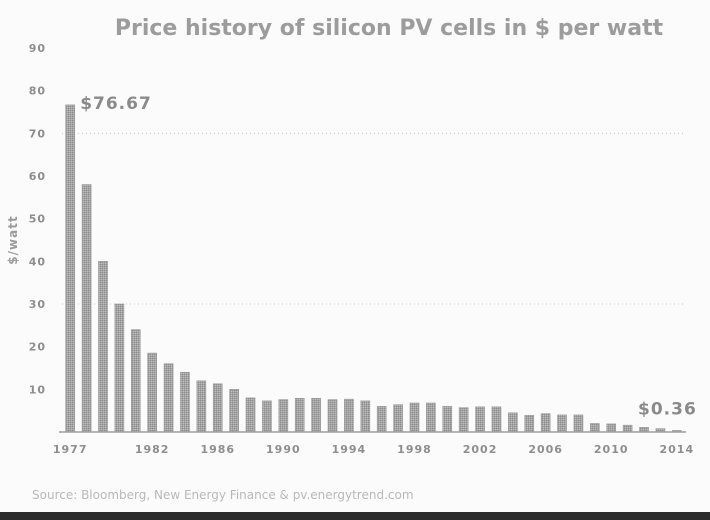 This screenshot has width=710, height=520. Describe the element at coordinates (152, 392) in the screenshot. I see `bar-1982` at that location.